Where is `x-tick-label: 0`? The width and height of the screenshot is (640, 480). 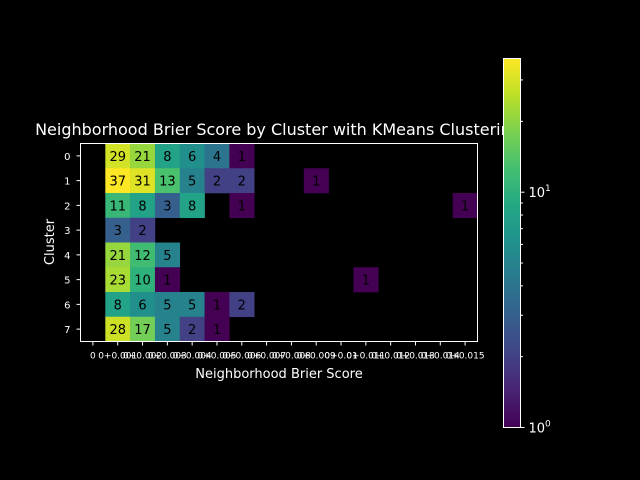
x-tick-label: 0 is located at coordinates (93, 357).